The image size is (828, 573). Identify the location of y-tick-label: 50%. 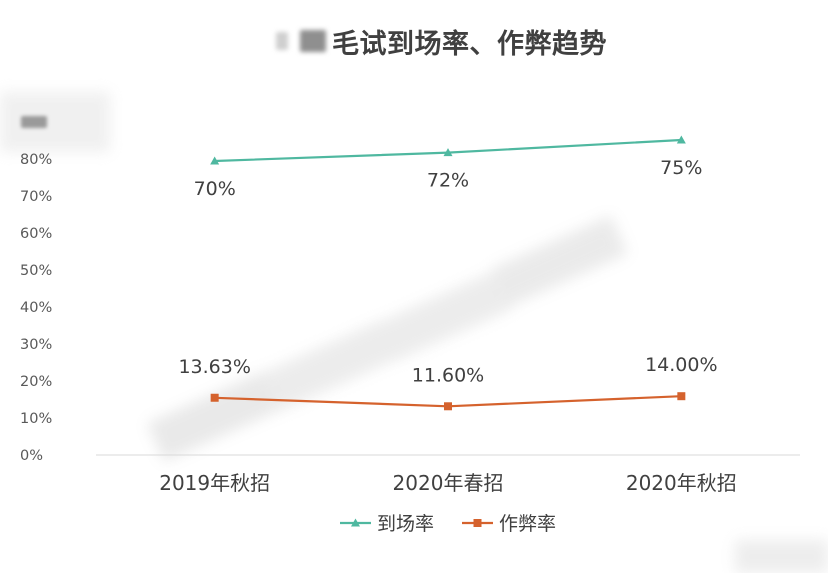
(36, 271).